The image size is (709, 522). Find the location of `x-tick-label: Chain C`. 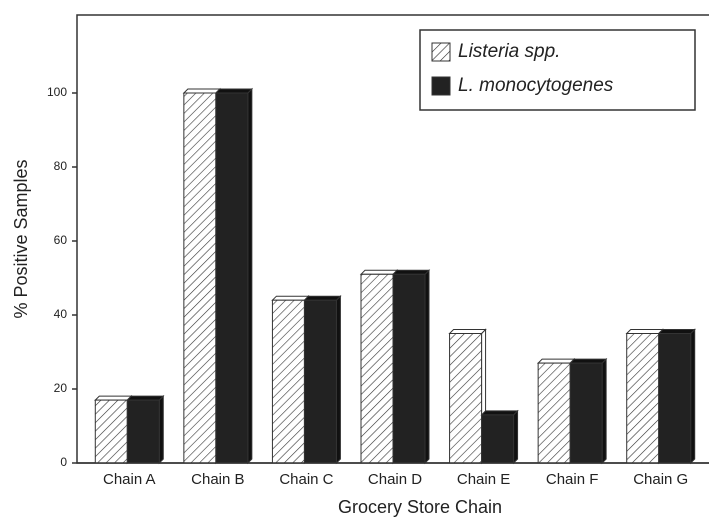

x-tick-label: Chain C is located at coordinates (306, 479).